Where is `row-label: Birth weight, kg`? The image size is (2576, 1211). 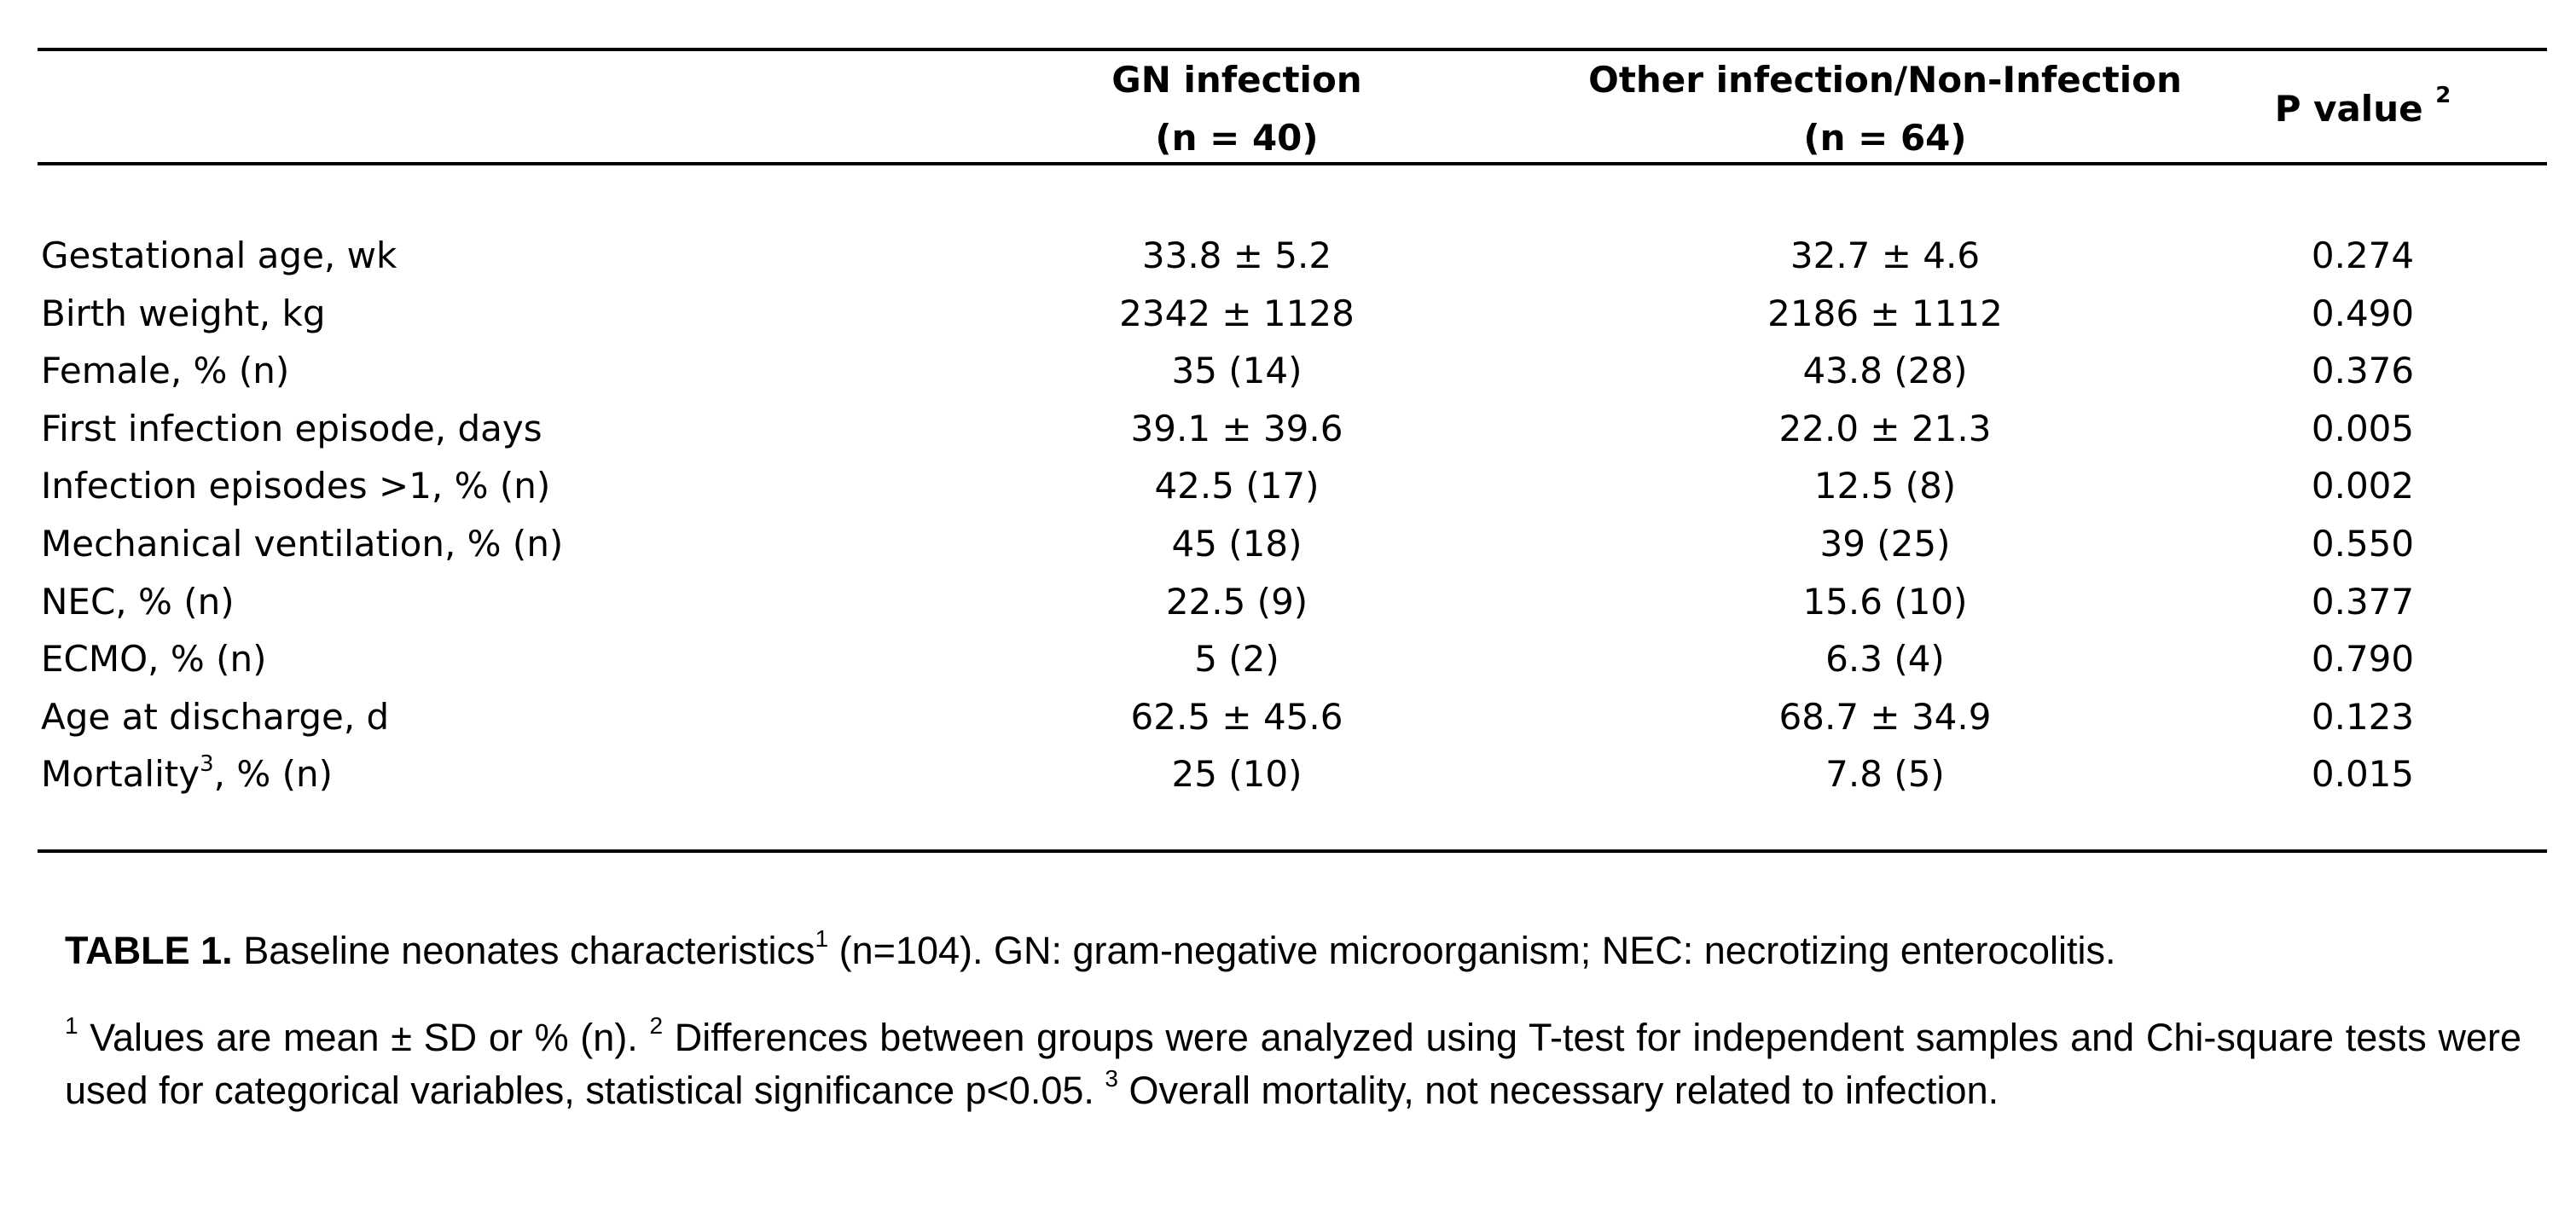
row-label: Birth weight, kg is located at coordinates (183, 314).